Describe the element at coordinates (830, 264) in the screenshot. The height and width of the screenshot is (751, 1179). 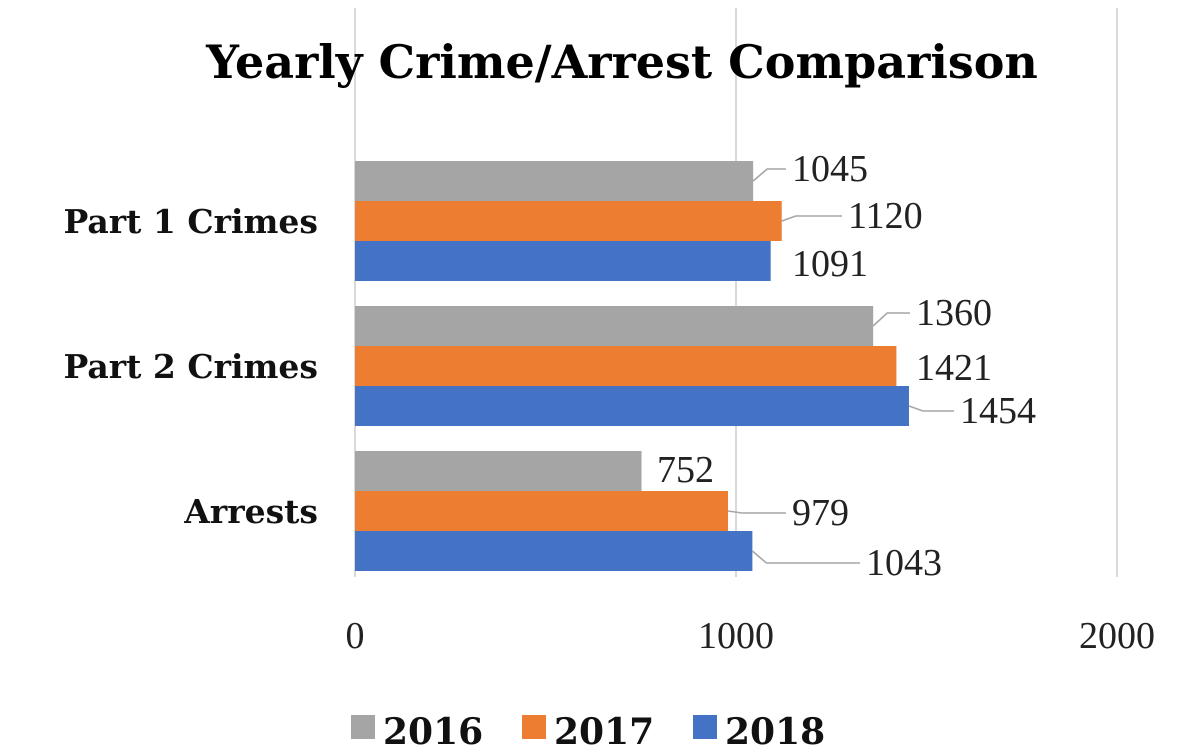
I see `data-label: 1091` at that location.